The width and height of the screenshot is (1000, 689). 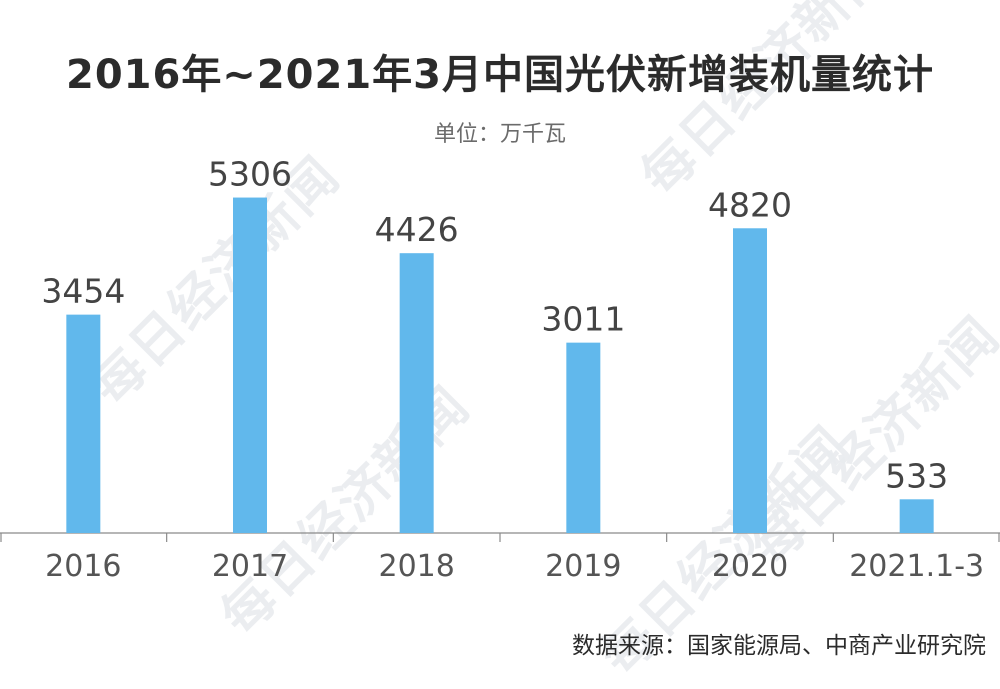 What do you see at coordinates (499, 75) in the screenshot?
I see `chart-title: 2016年~2021年3月中国光伏新增装机量统计` at bounding box center [499, 75].